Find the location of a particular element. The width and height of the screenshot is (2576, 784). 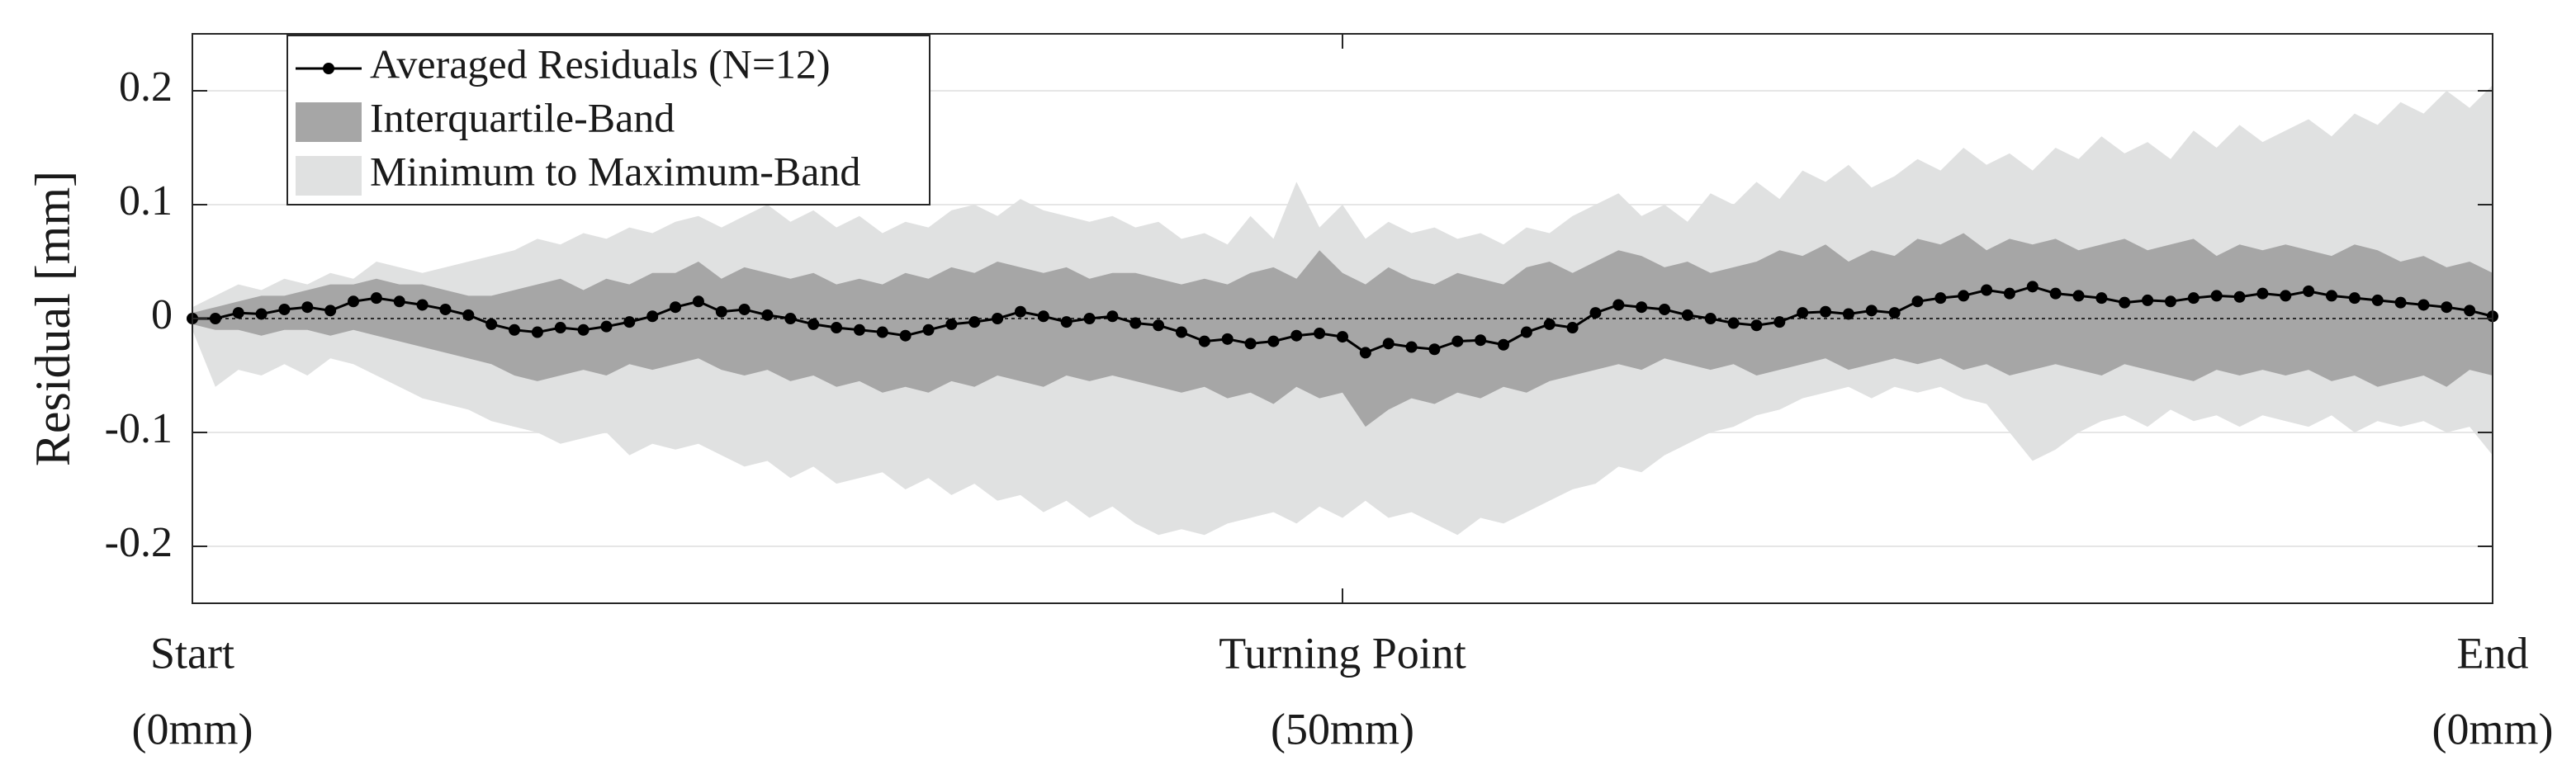

legend-label: Averaged Residuals (N=12) is located at coordinates (600, 63).